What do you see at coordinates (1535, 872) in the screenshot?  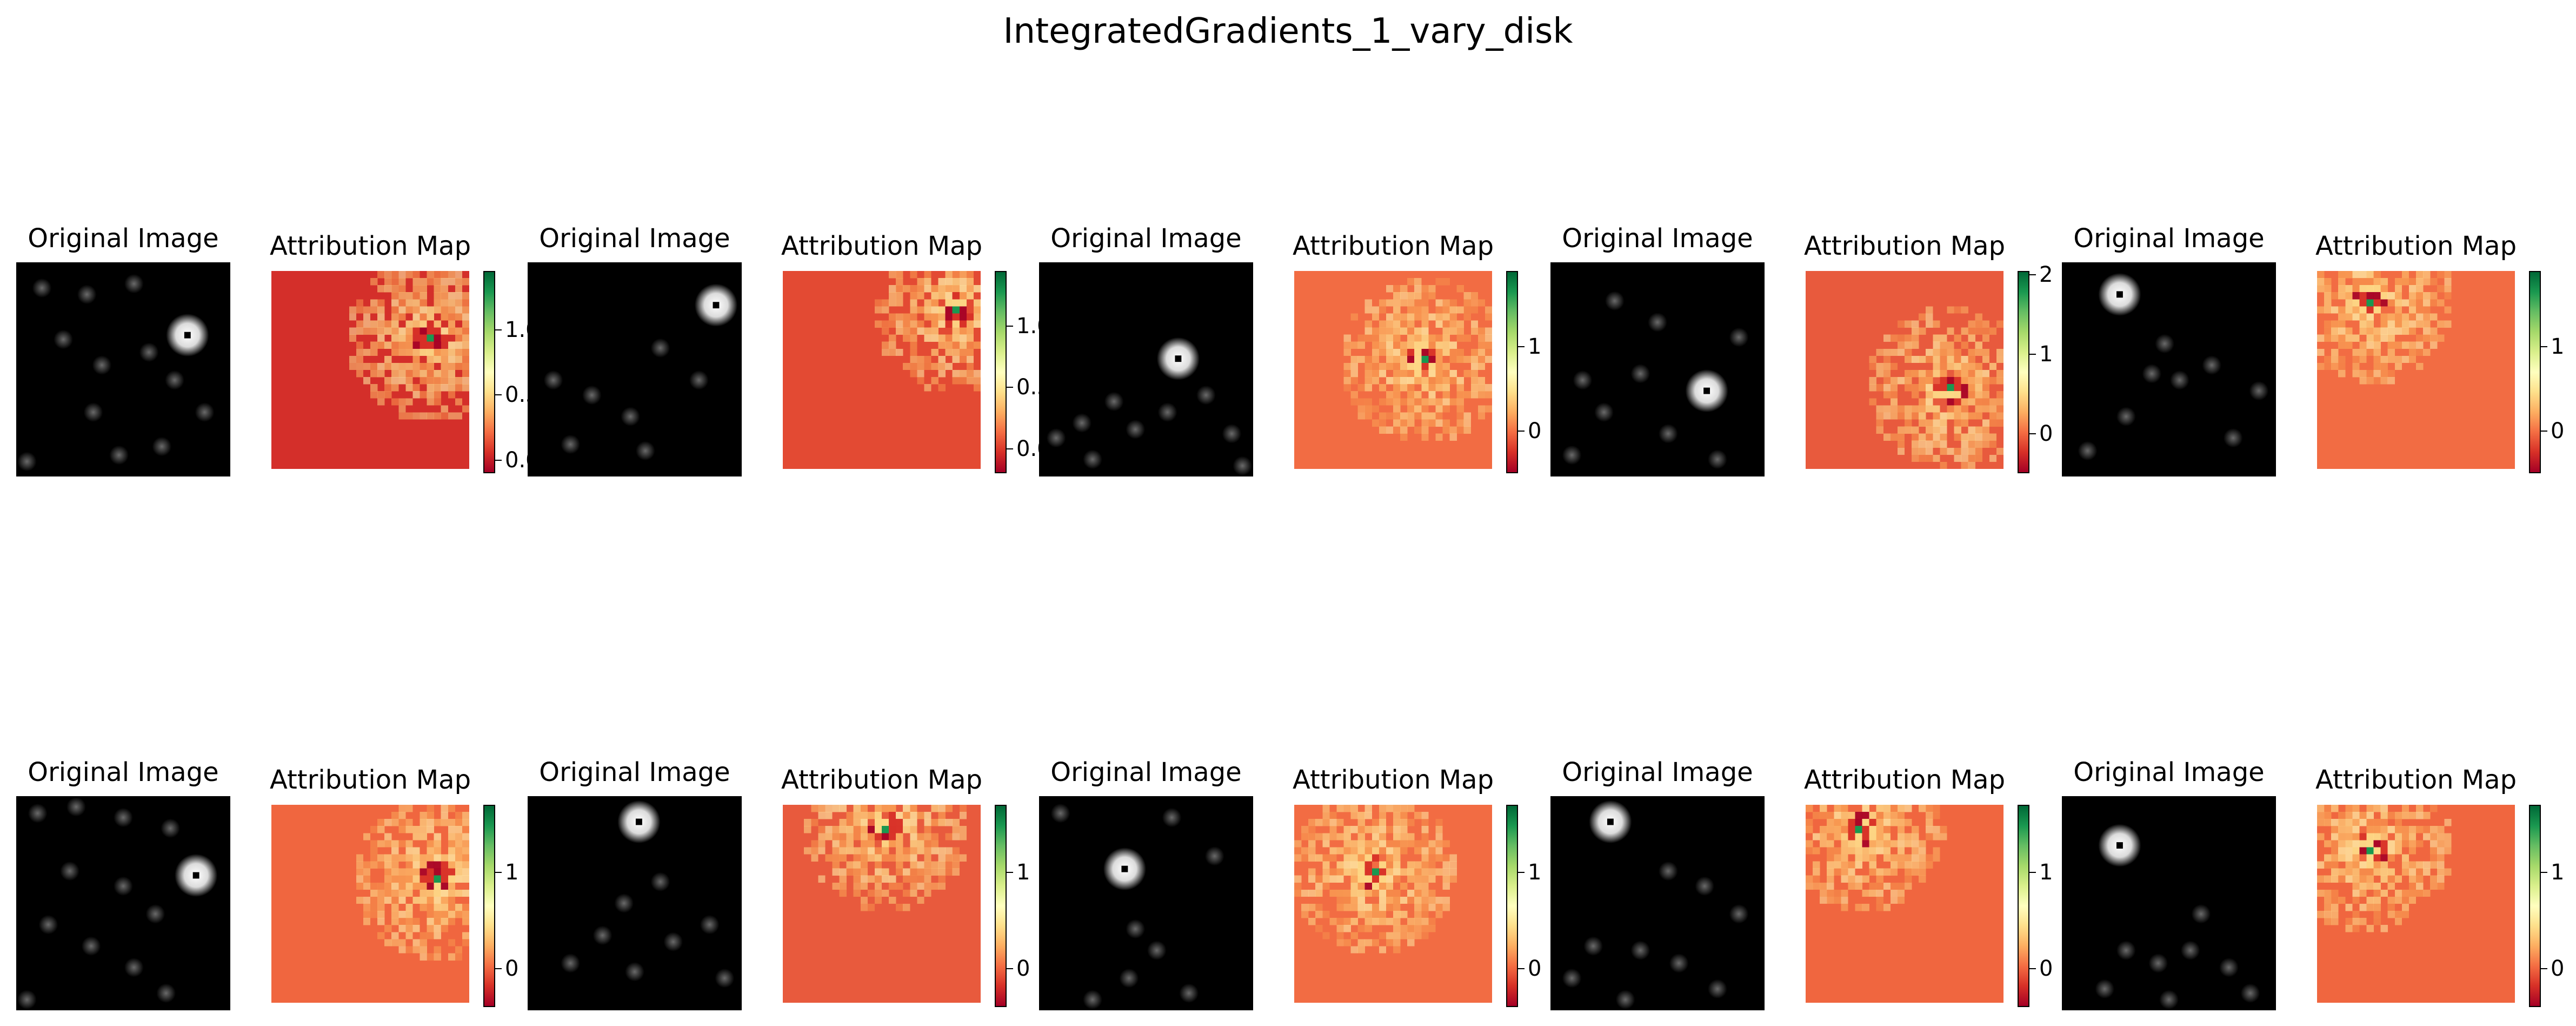 I see `colorbar-tick-label: 1` at bounding box center [1535, 872].